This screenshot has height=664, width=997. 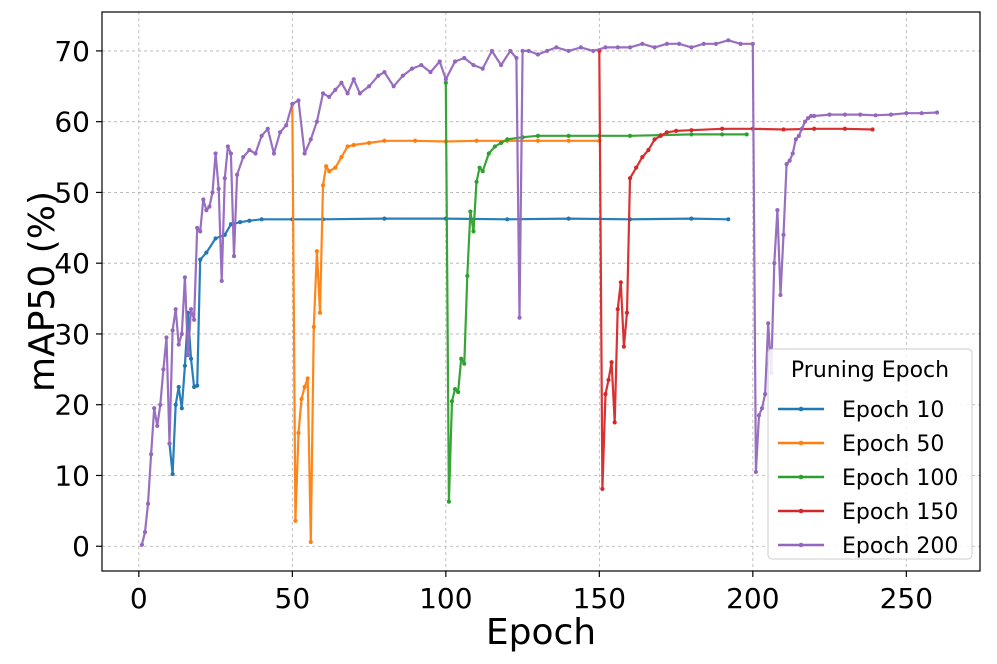 I want to click on y-tick-label: 60, so click(x=72, y=122).